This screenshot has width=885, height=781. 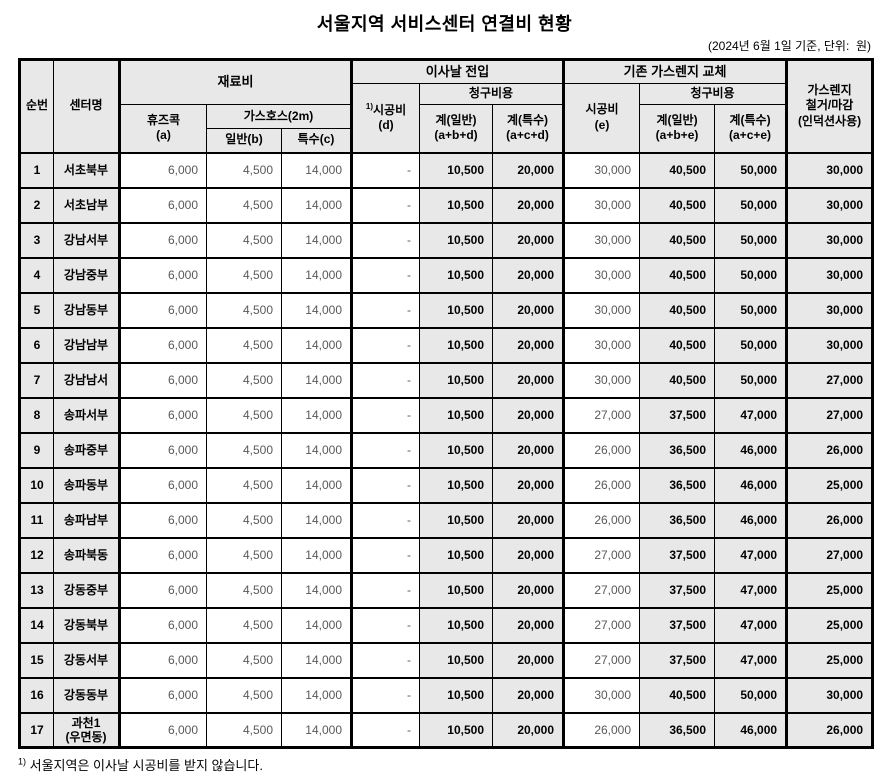 I want to click on footnote-text: 서울지역은 이사날 시공비를 받지 않습니다., so click(x=144, y=766).